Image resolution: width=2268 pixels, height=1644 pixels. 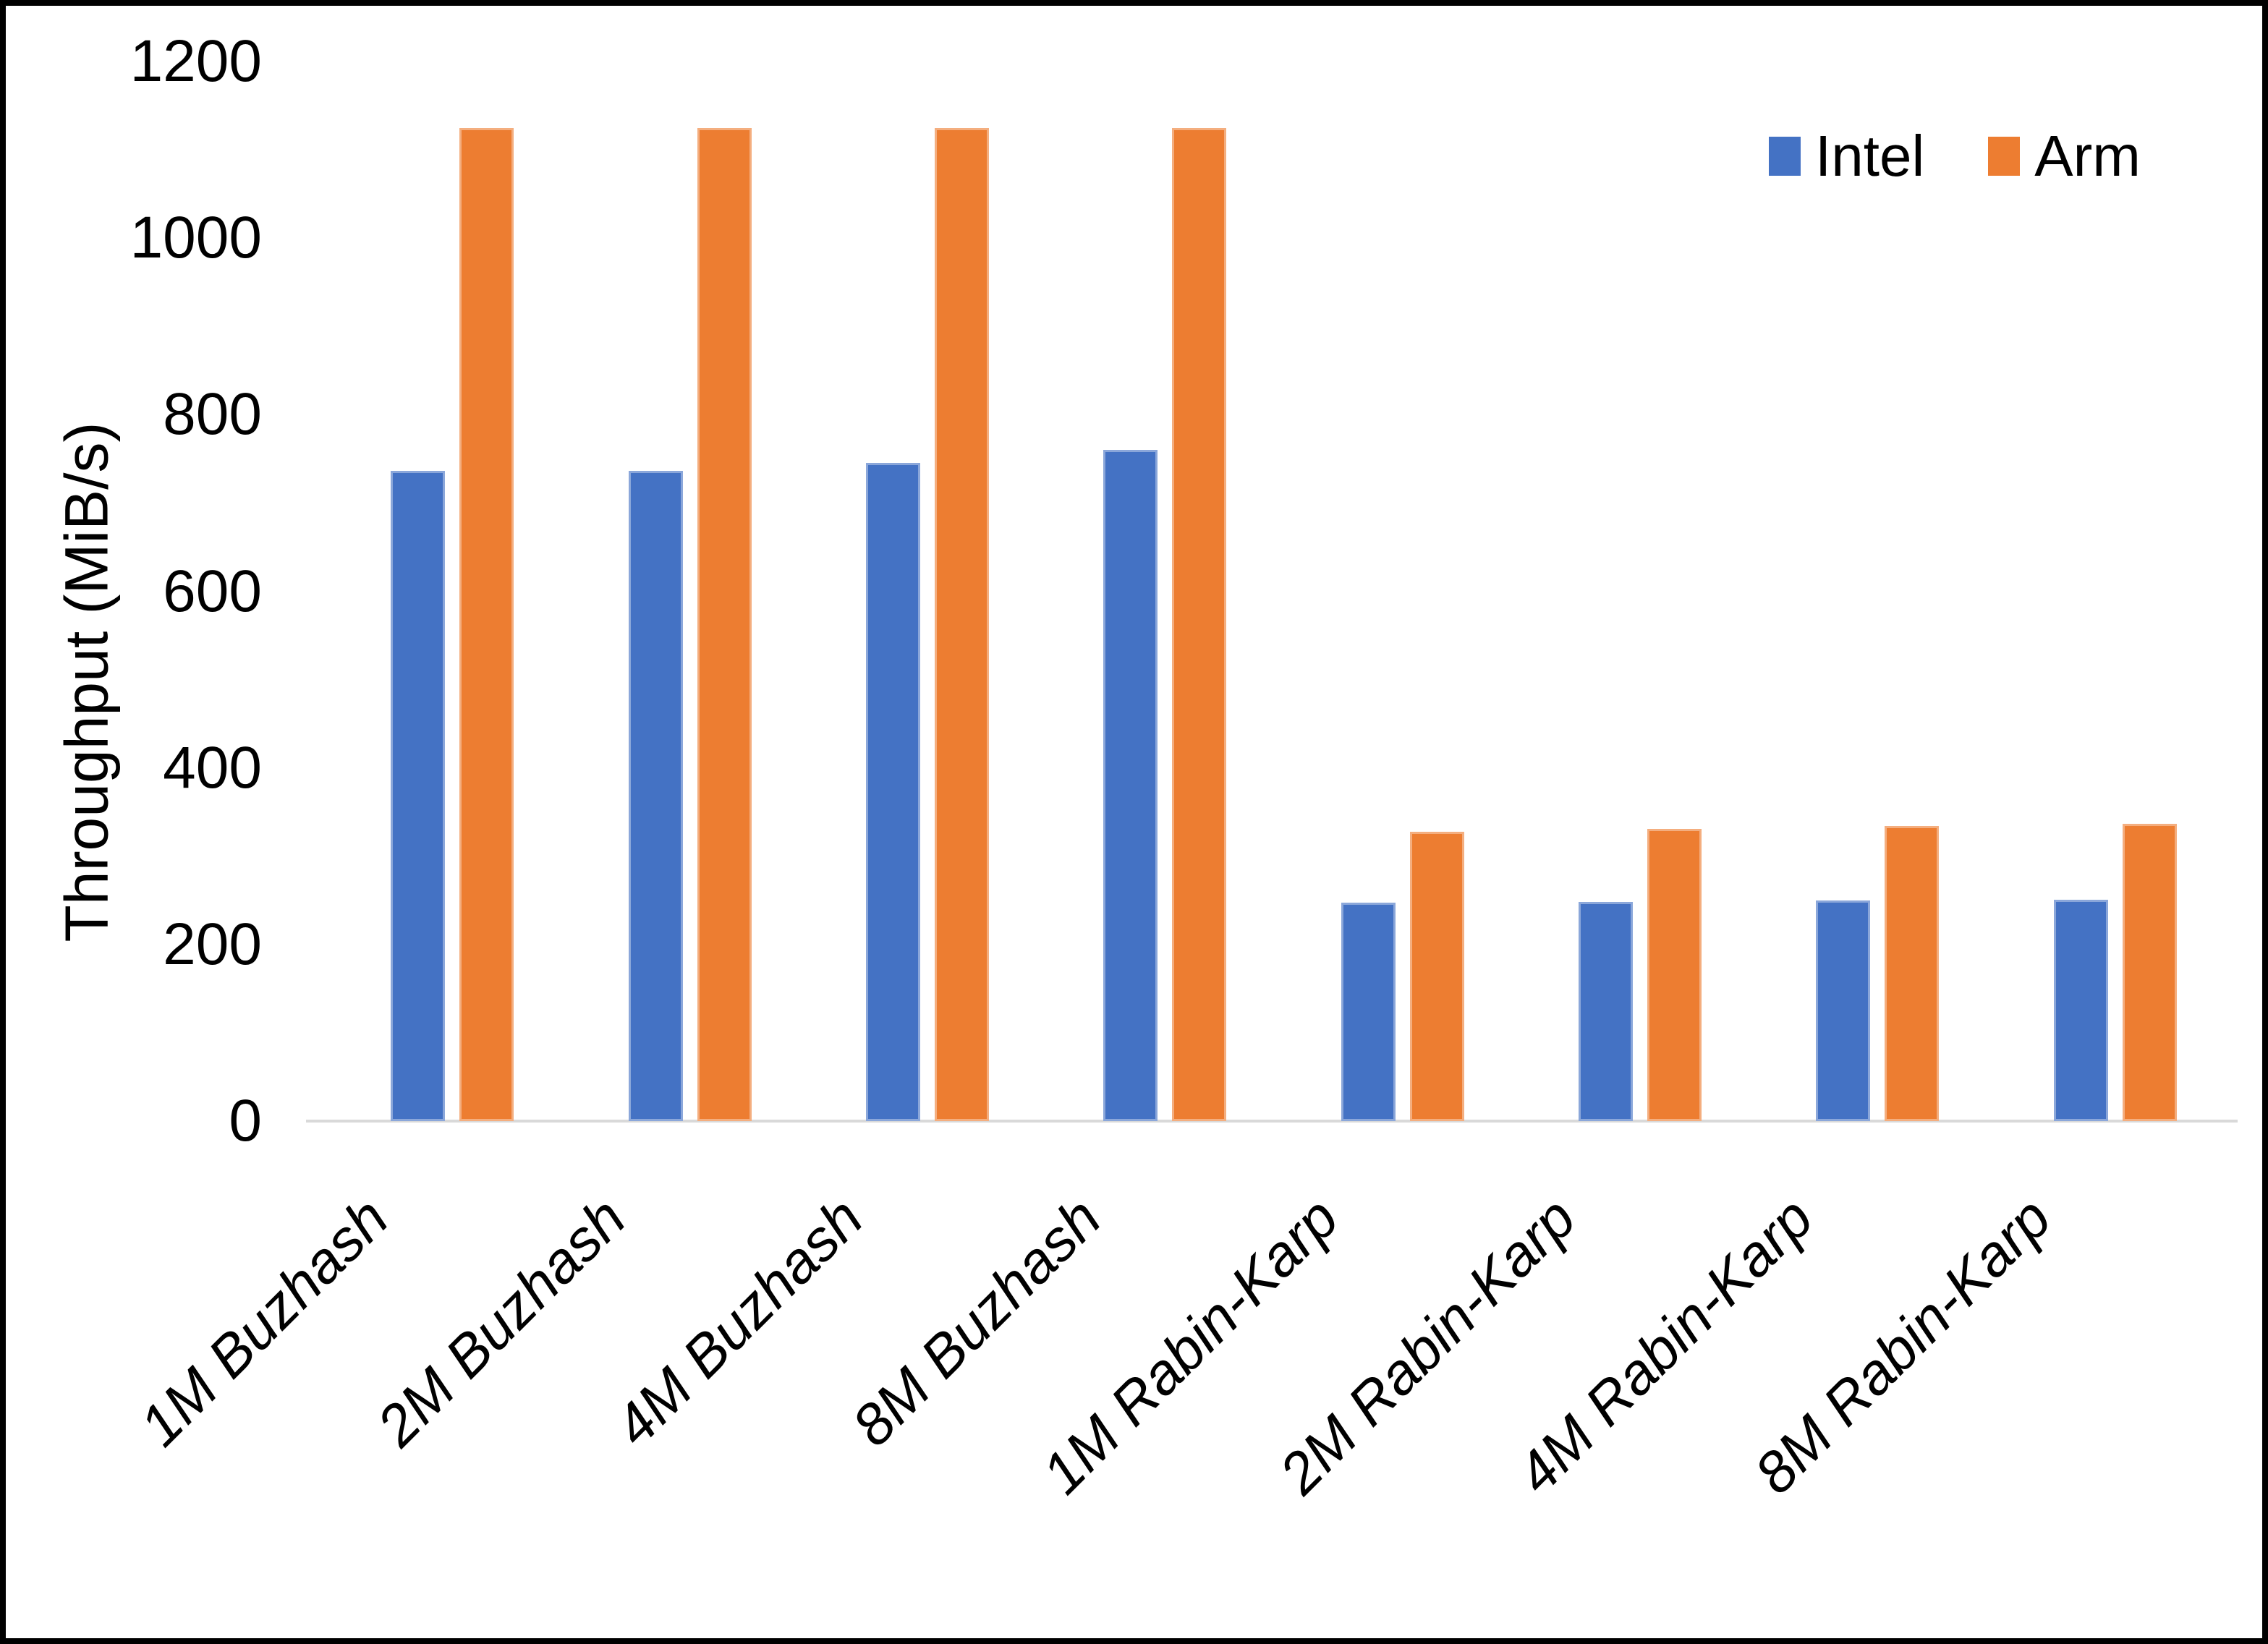 What do you see at coordinates (195, 61) in the screenshot?
I see `y-tick-label: 1200` at bounding box center [195, 61].